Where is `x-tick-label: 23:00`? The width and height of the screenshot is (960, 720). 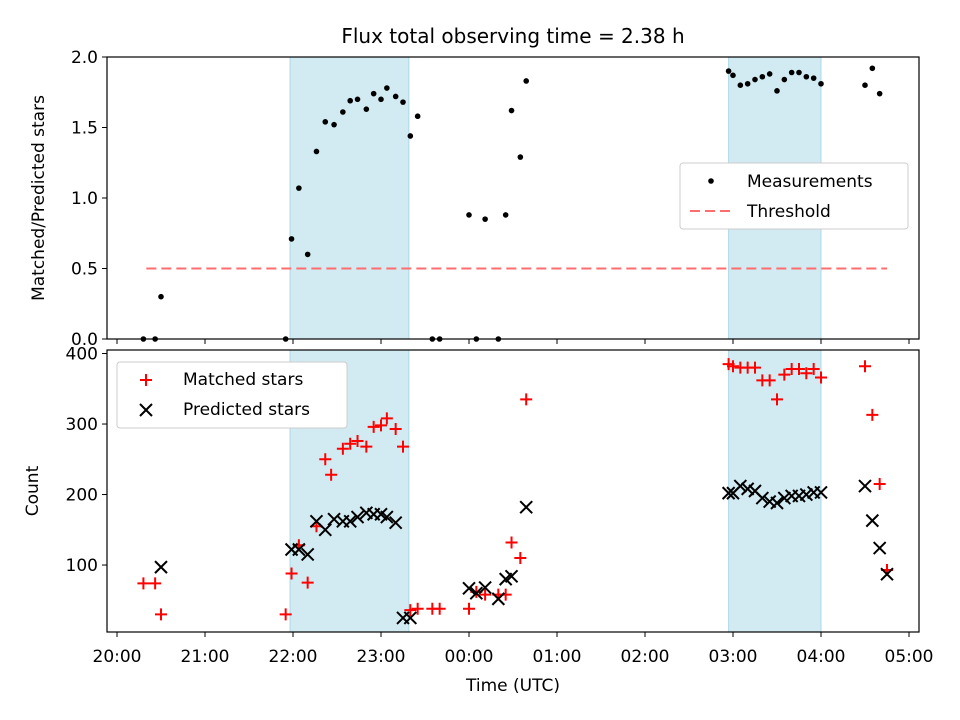
x-tick-label: 23:00 is located at coordinates (381, 657).